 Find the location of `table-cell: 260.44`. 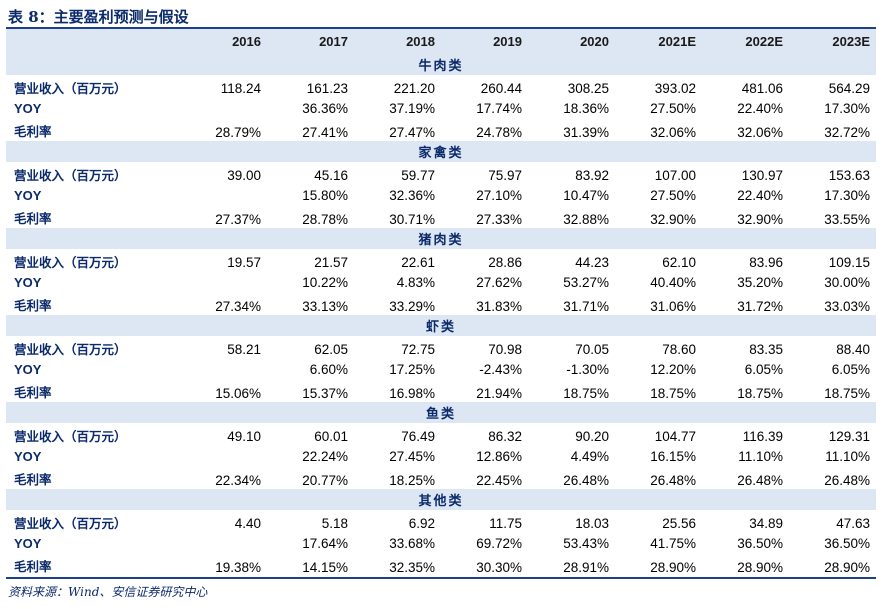

table-cell: 260.44 is located at coordinates (501, 88).